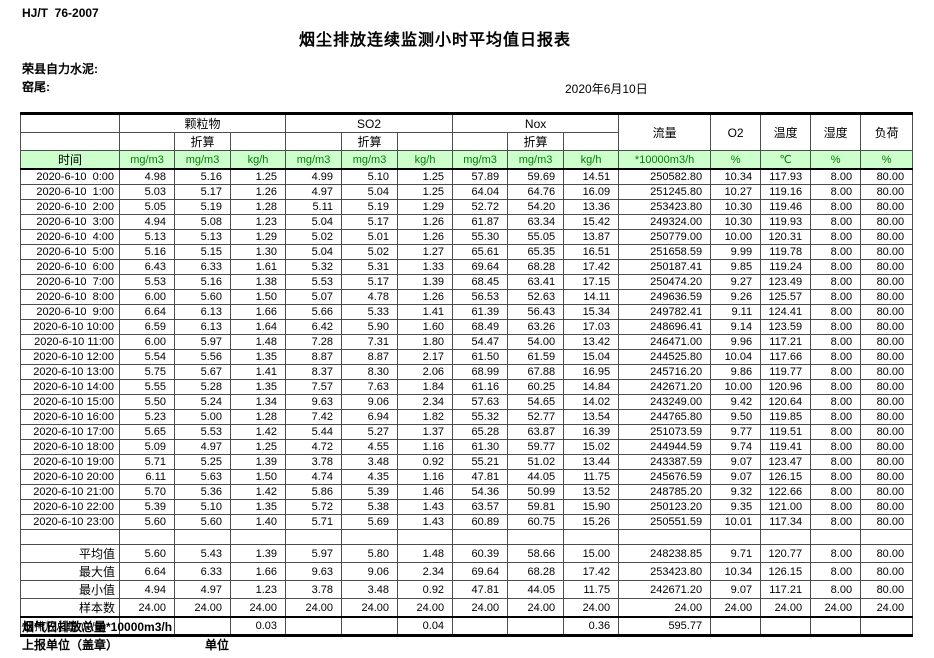 The height and width of the screenshot is (658, 934). I want to click on value-cell: 5.02, so click(314, 237).